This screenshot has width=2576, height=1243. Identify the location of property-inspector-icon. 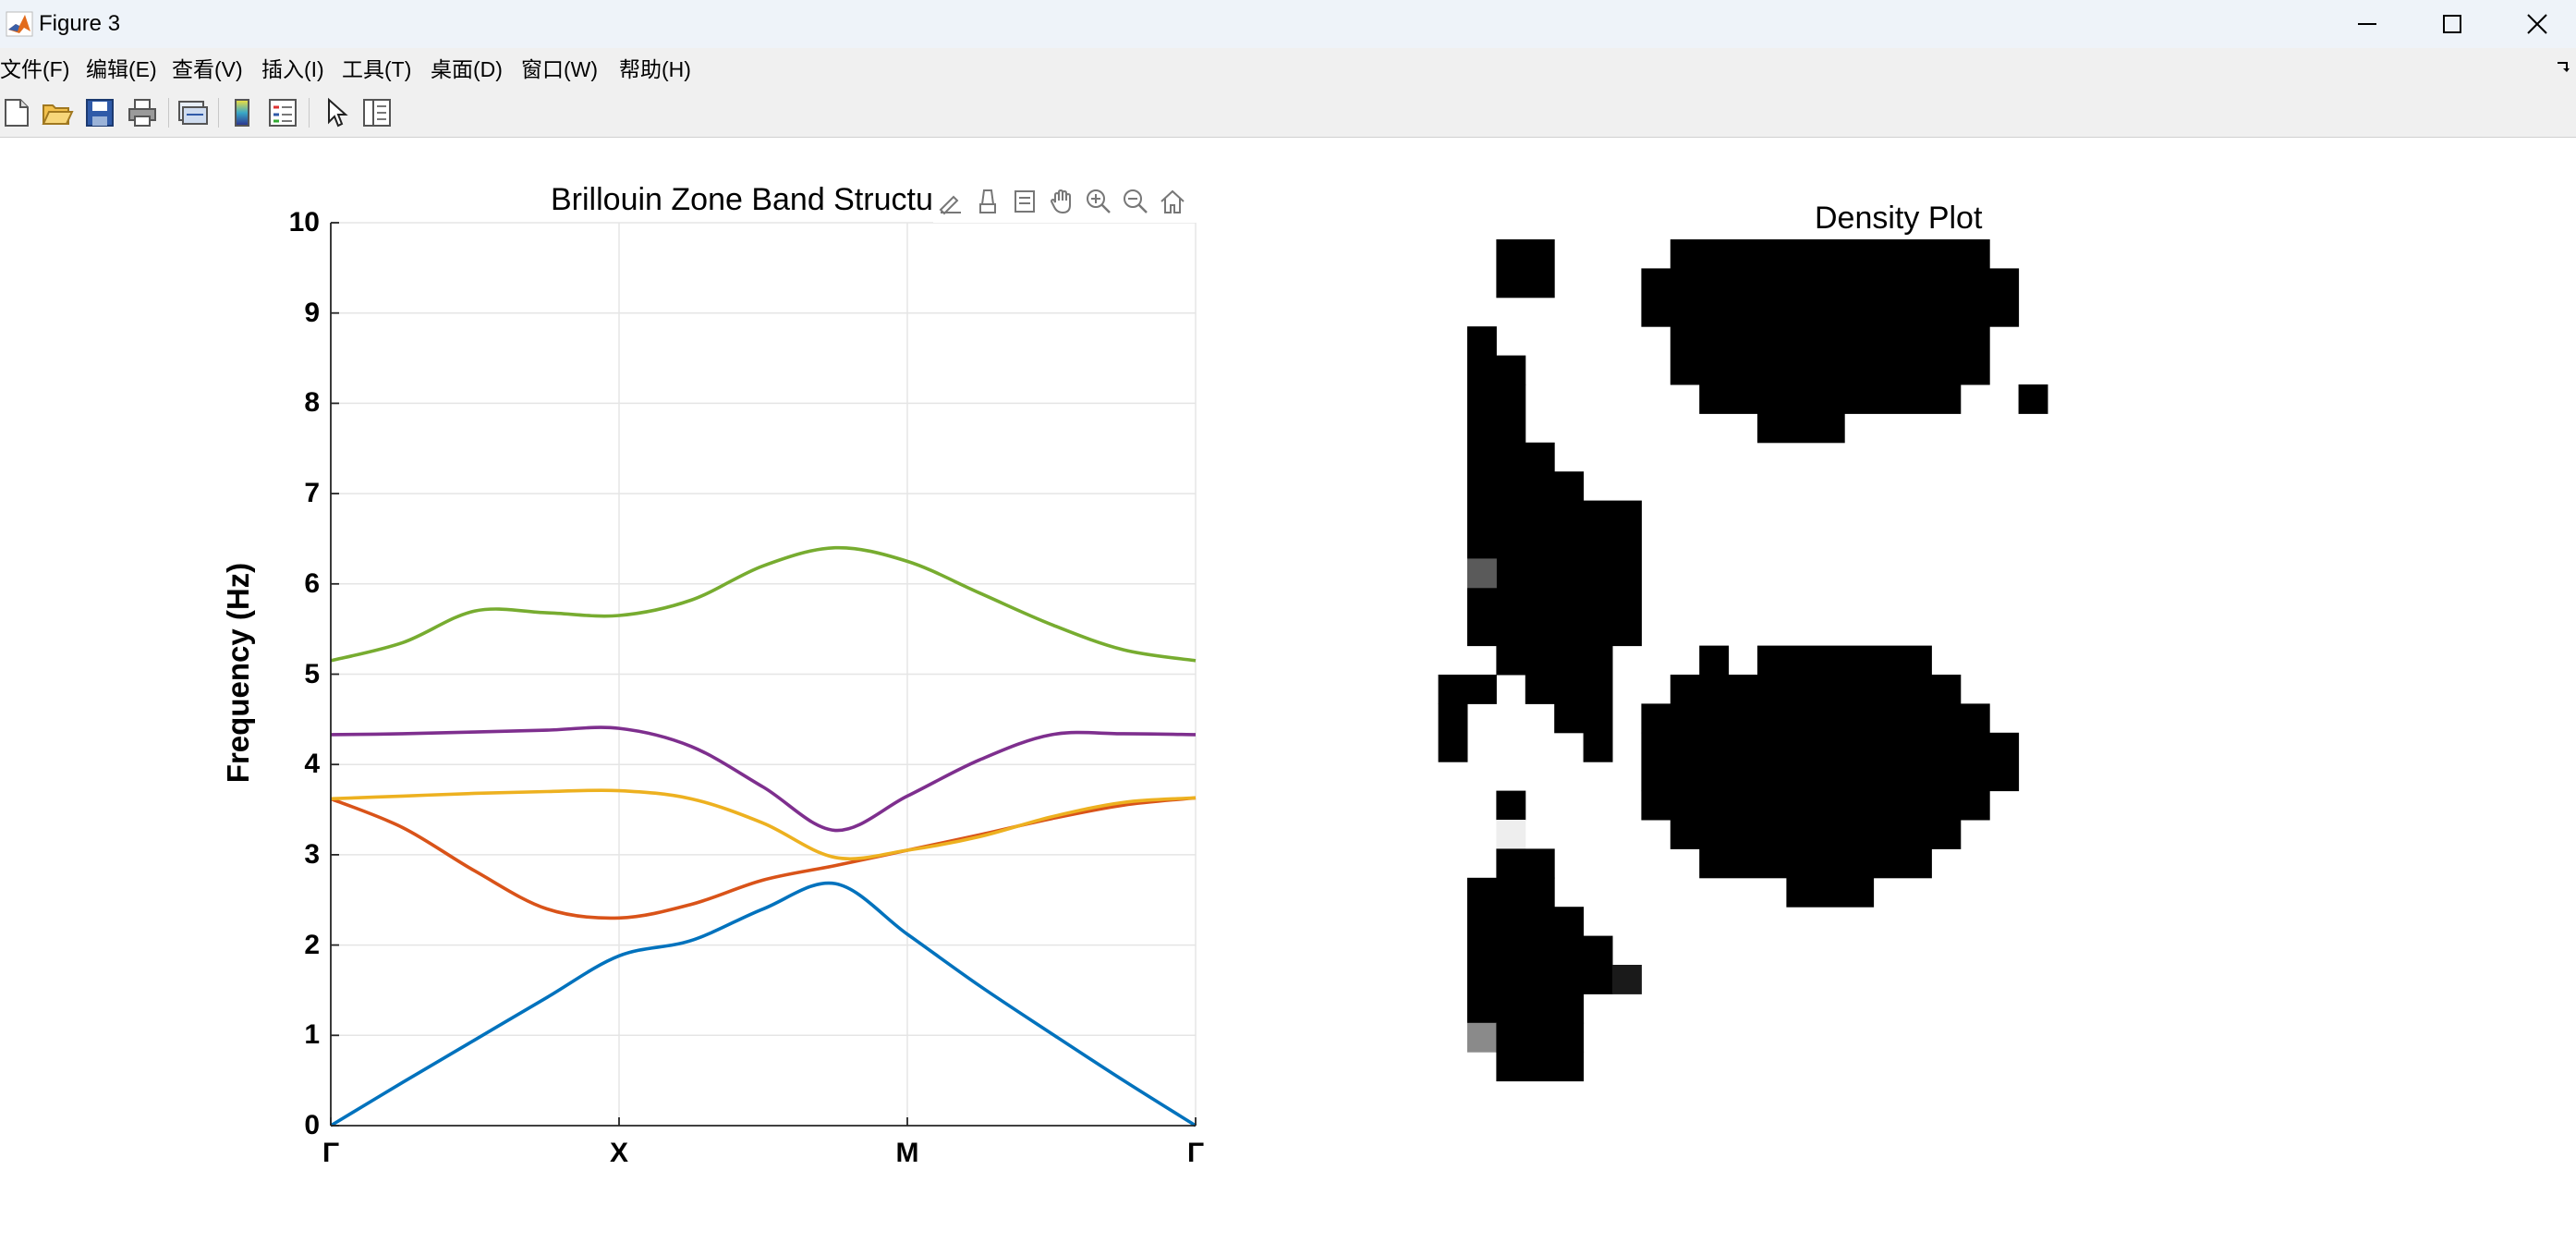
(377, 113).